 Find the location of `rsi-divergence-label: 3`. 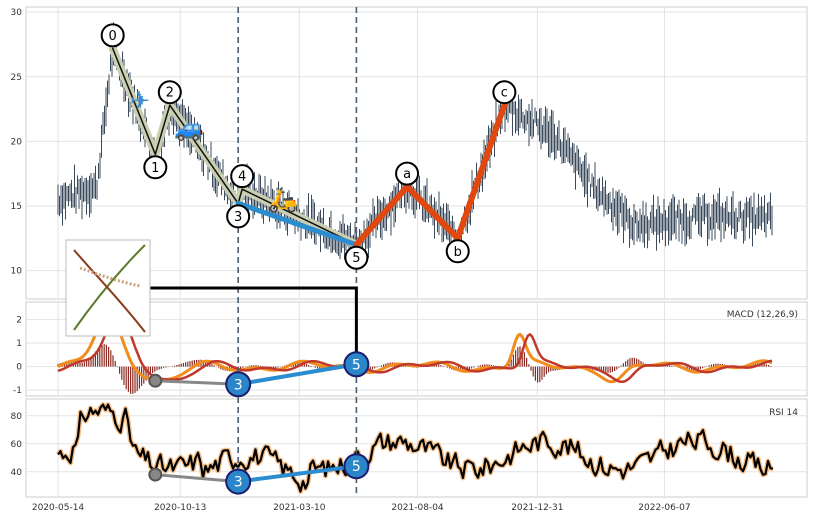

rsi-divergence-label: 3 is located at coordinates (238, 483).